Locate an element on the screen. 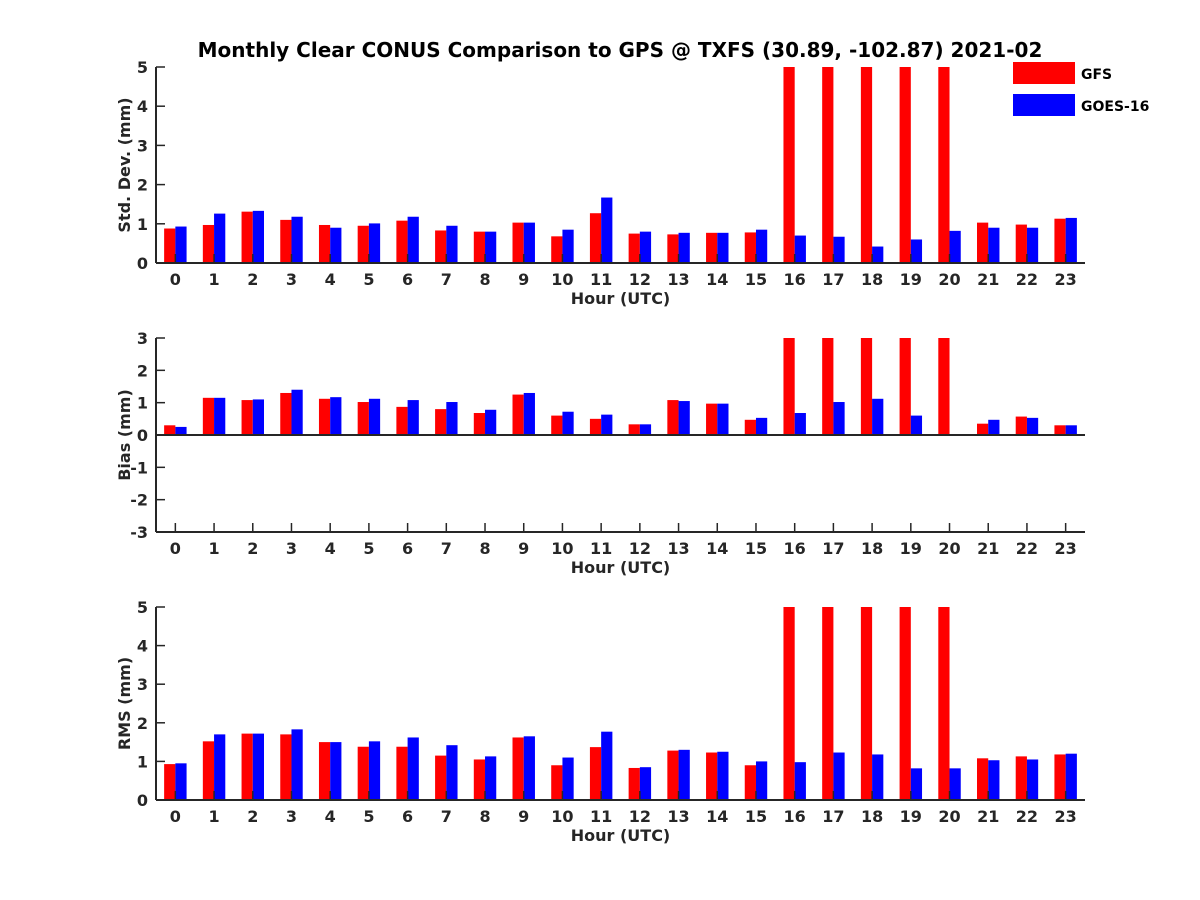 The width and height of the screenshot is (1200, 900). y-tick-label: 3 is located at coordinates (142, 338).